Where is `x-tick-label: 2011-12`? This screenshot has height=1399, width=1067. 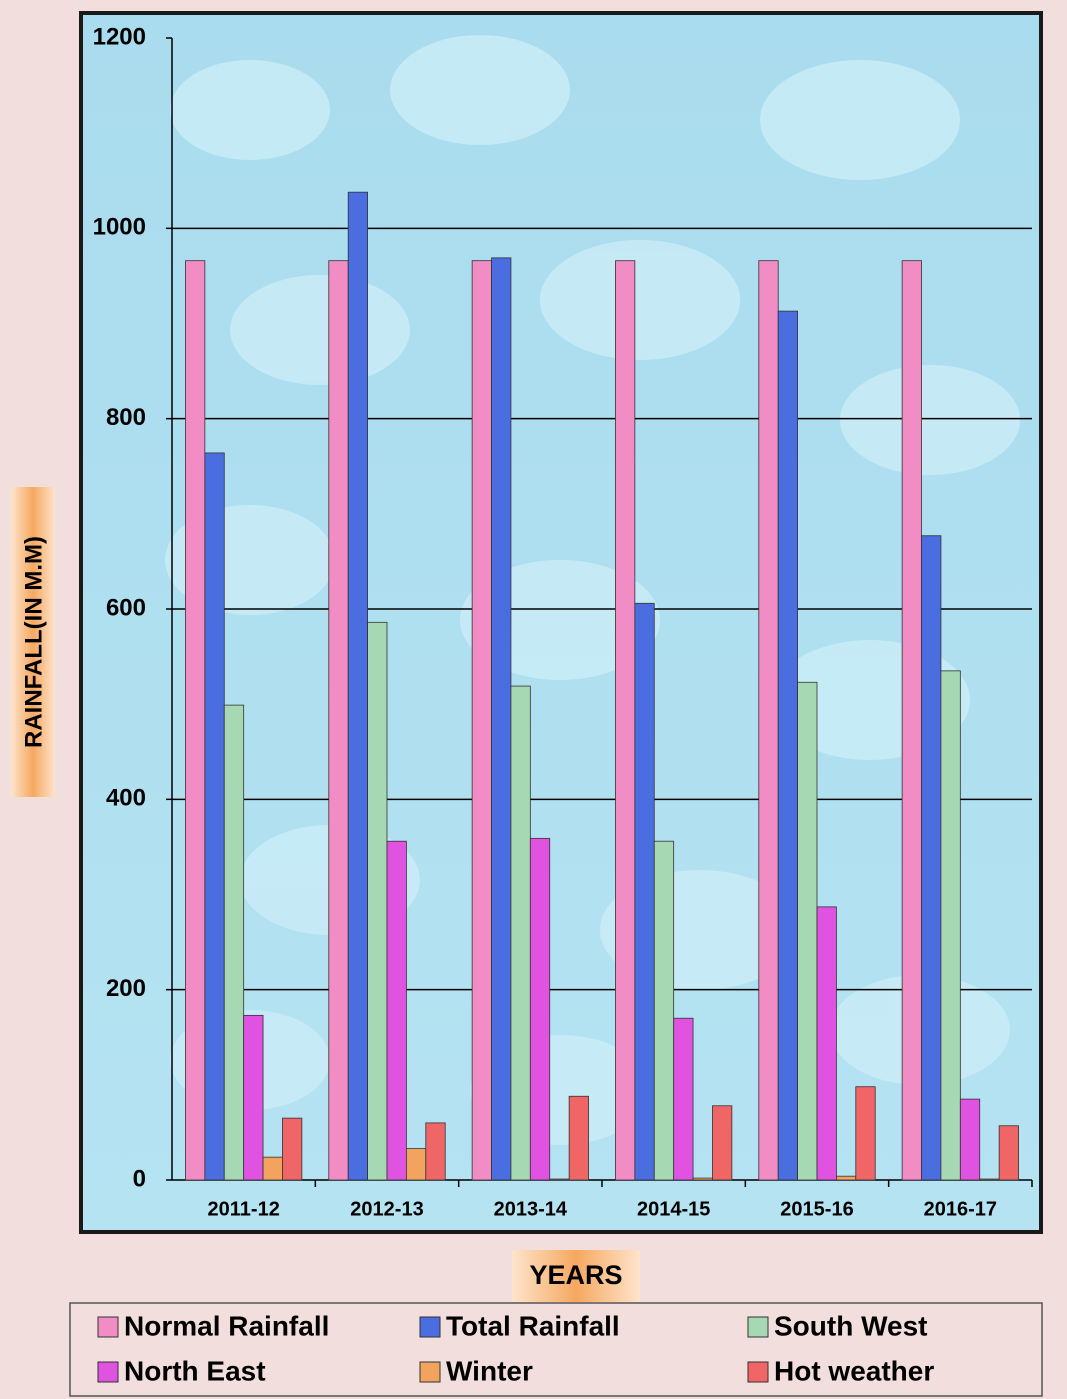 x-tick-label: 2011-12 is located at coordinates (244, 1209).